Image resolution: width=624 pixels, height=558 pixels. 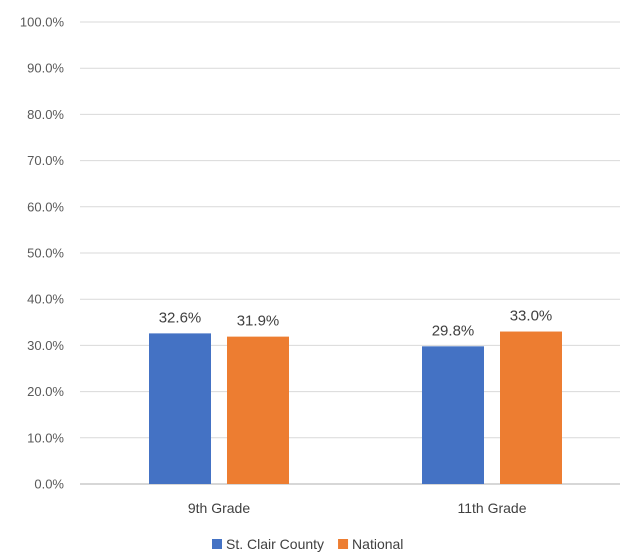 What do you see at coordinates (45, 114) in the screenshot?
I see `y-tick-label: 80.0%` at bounding box center [45, 114].